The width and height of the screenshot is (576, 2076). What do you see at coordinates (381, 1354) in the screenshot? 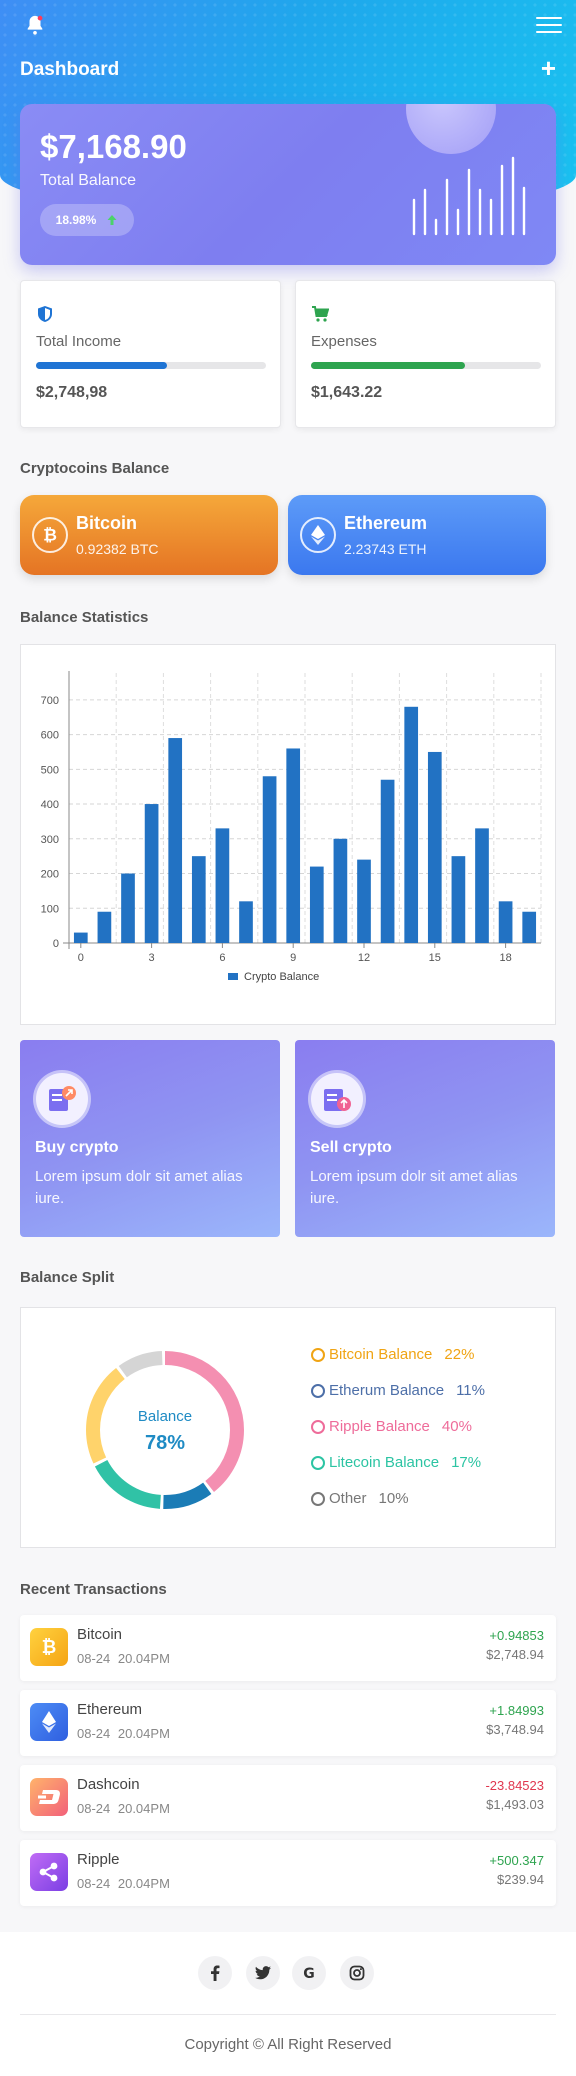
I see `legend-name: Bitcoin Balance` at bounding box center [381, 1354].